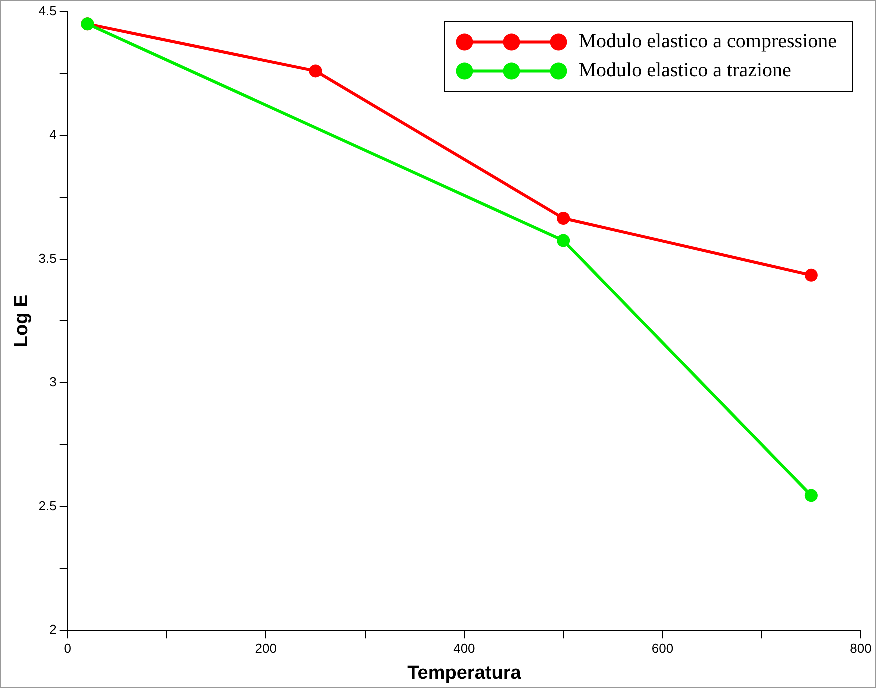 This screenshot has height=688, width=876. What do you see at coordinates (708, 41) in the screenshot?
I see `legend-label: Modulo elastico a compressione` at bounding box center [708, 41].